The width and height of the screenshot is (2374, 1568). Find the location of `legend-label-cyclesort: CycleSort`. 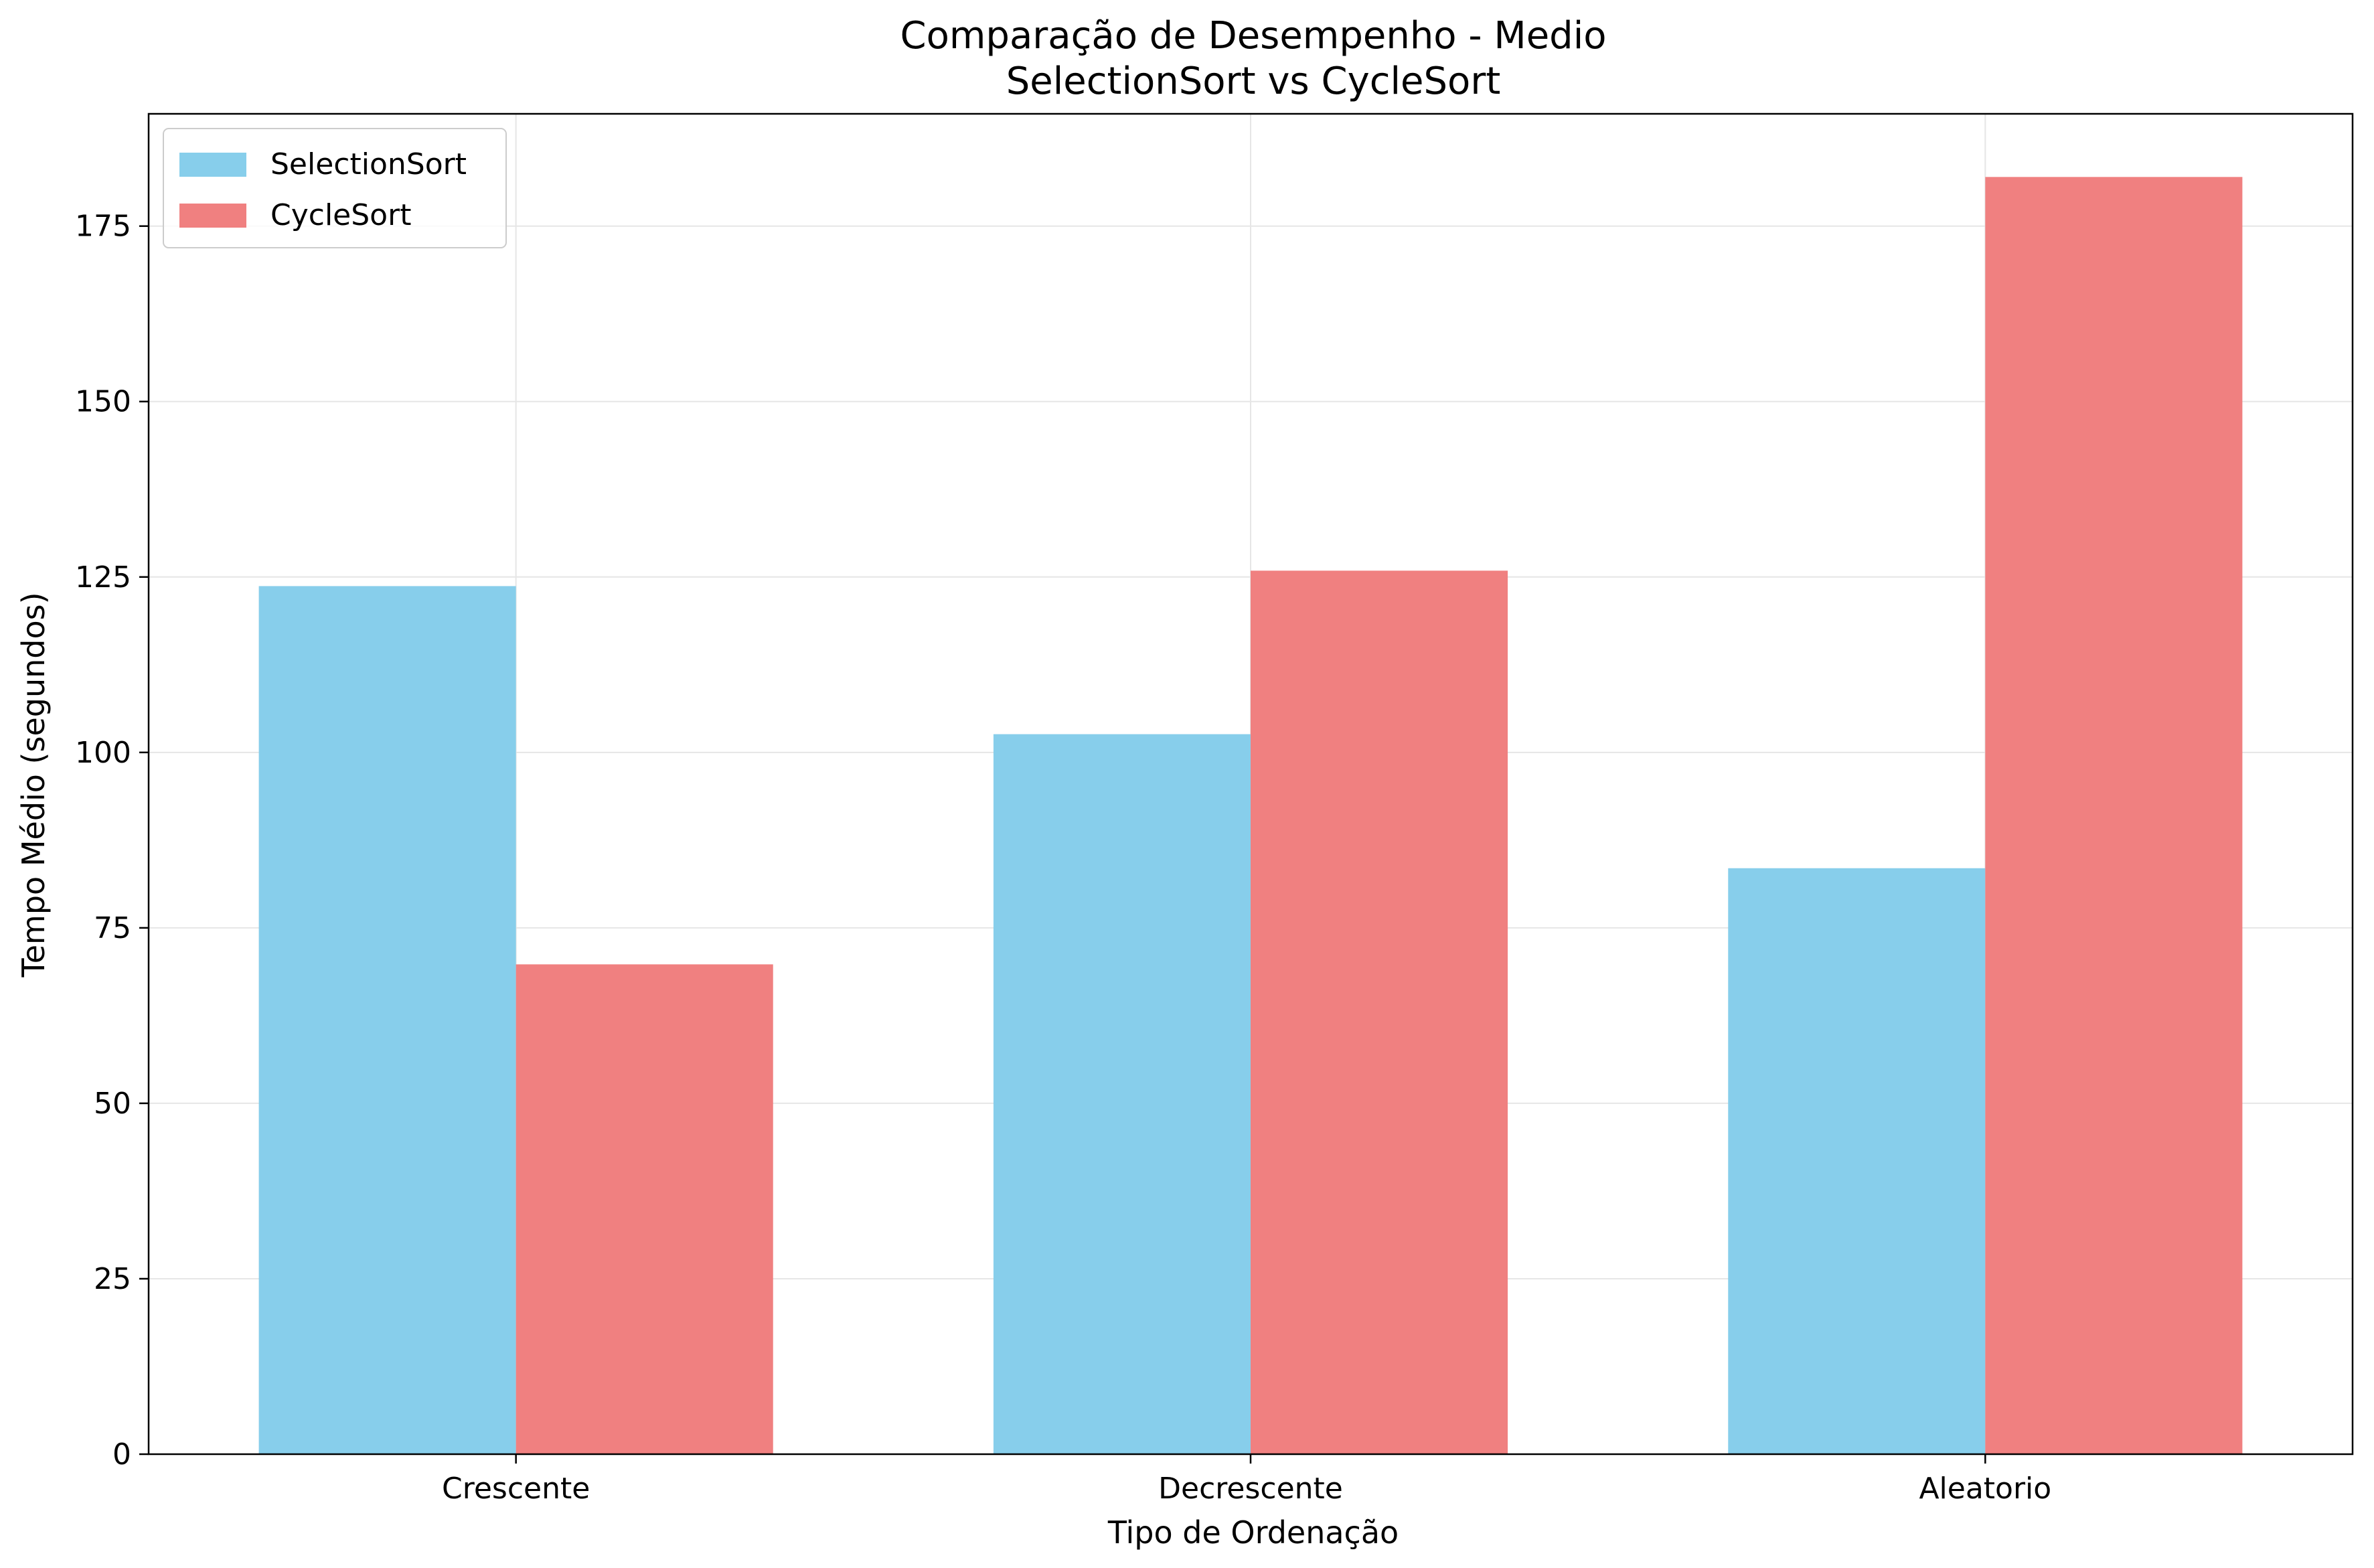

legend-label-cyclesort: CycleSort is located at coordinates (340, 215).